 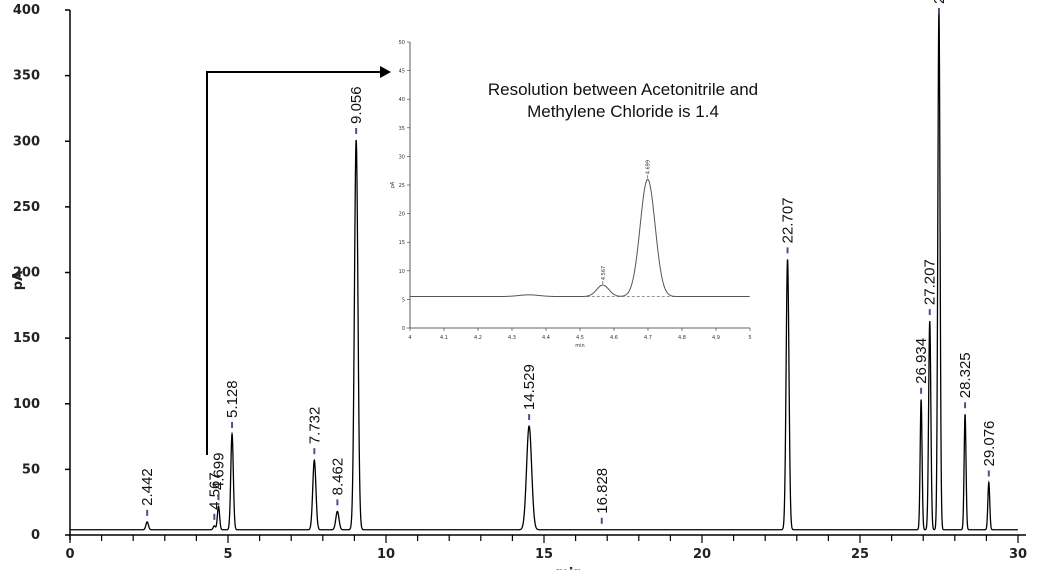 I want to click on inset-y-tick-label: 10, so click(x=402, y=272).